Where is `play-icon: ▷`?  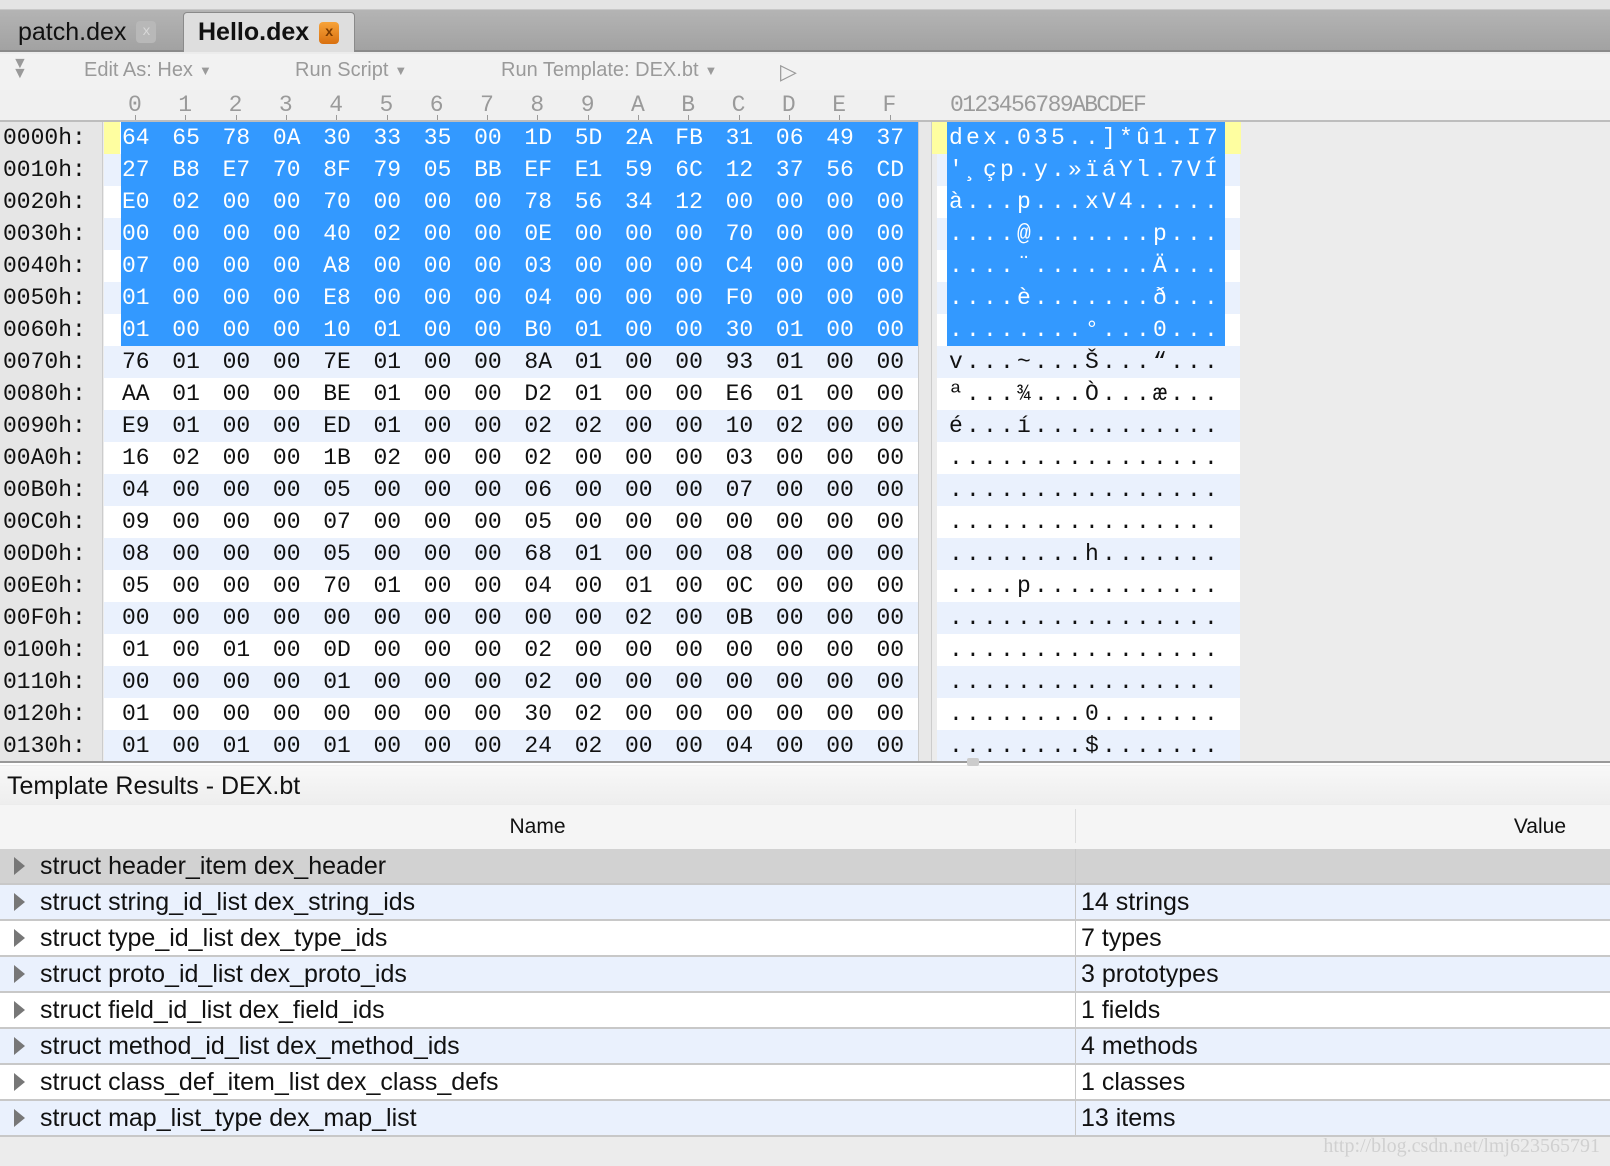
play-icon: ▷ is located at coordinates (788, 71).